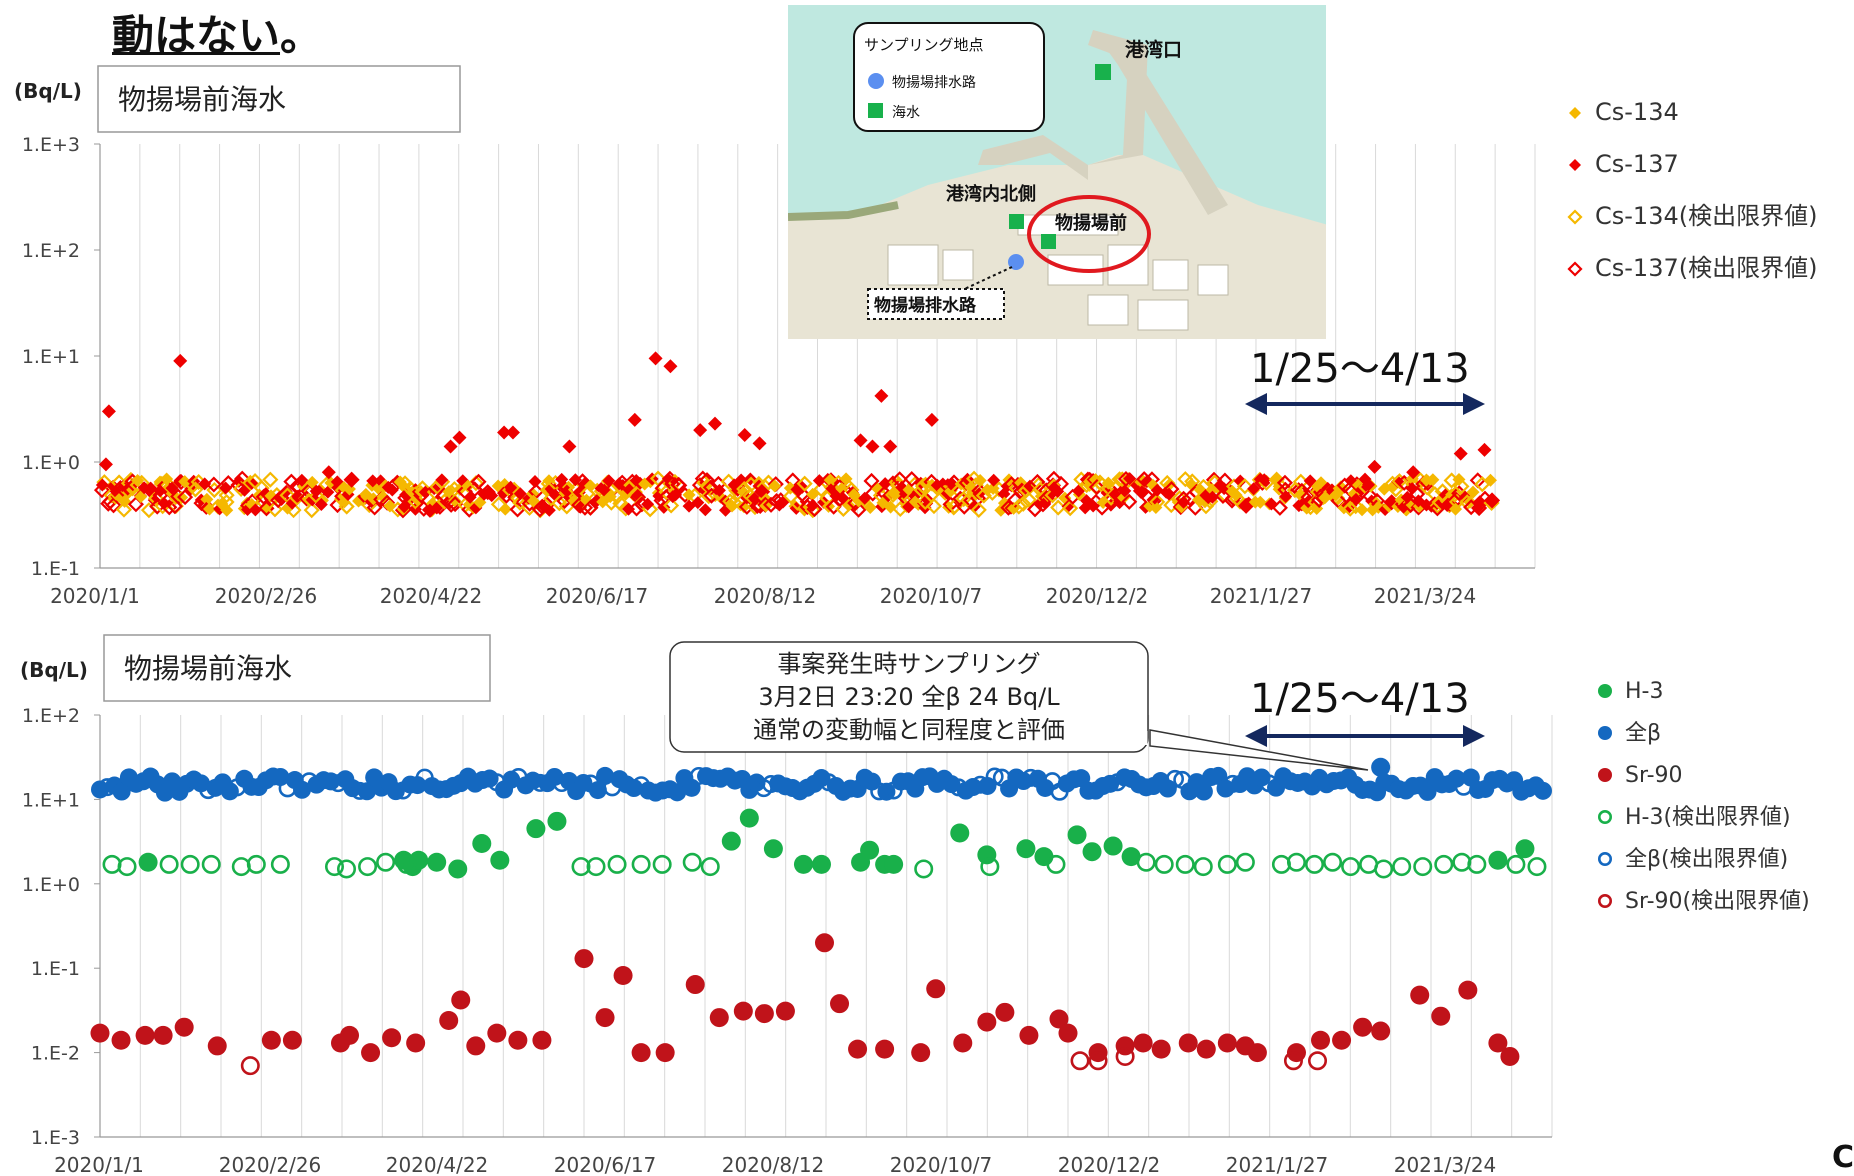 This screenshot has width=1854, height=1176. I want to click on x-tick-label: 2020/12/2, so click(1109, 1164).